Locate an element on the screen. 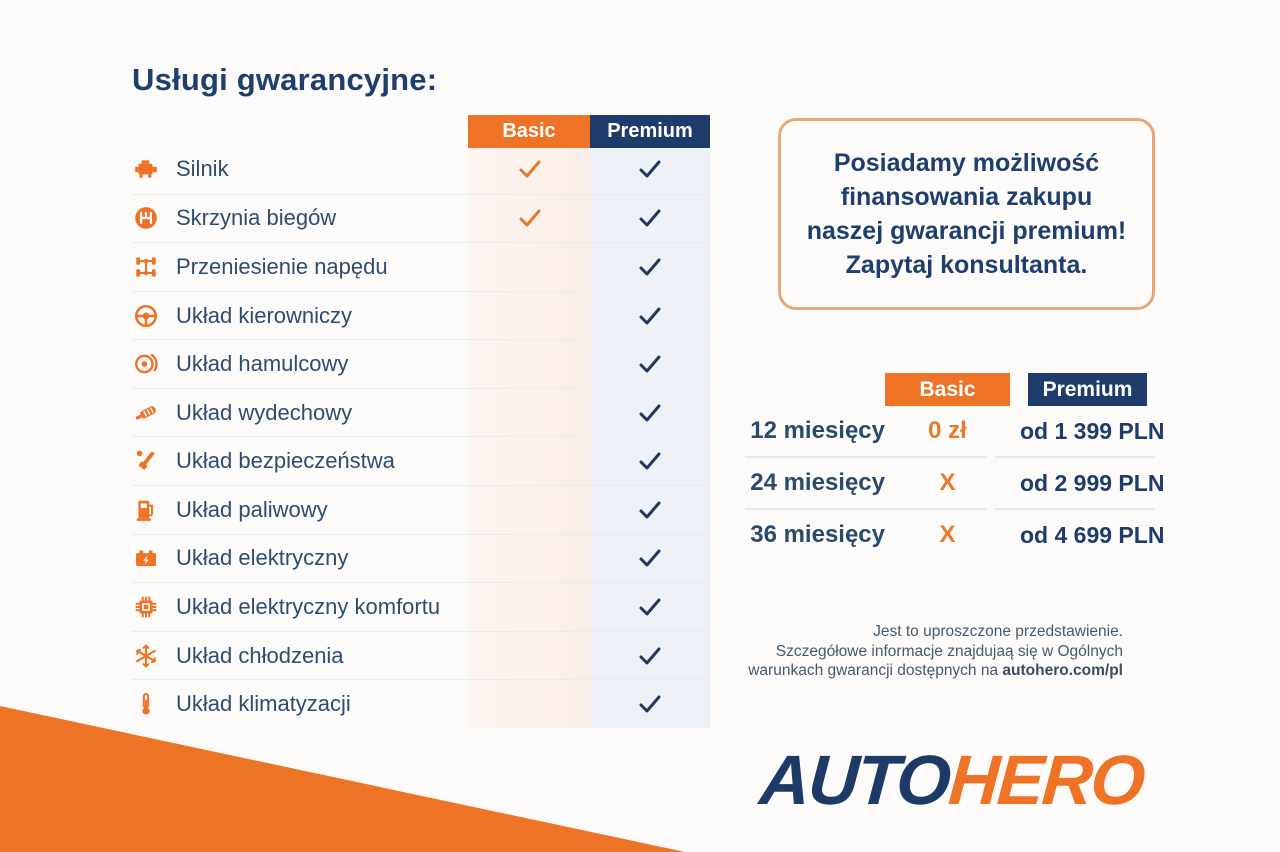 The height and width of the screenshot is (852, 1280). logo-hero-part: HERO is located at coordinates (1046, 780).